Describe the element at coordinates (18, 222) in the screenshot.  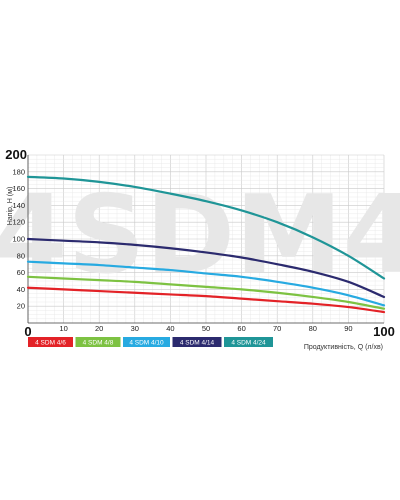
I see `y-tick-label: 120` at that location.